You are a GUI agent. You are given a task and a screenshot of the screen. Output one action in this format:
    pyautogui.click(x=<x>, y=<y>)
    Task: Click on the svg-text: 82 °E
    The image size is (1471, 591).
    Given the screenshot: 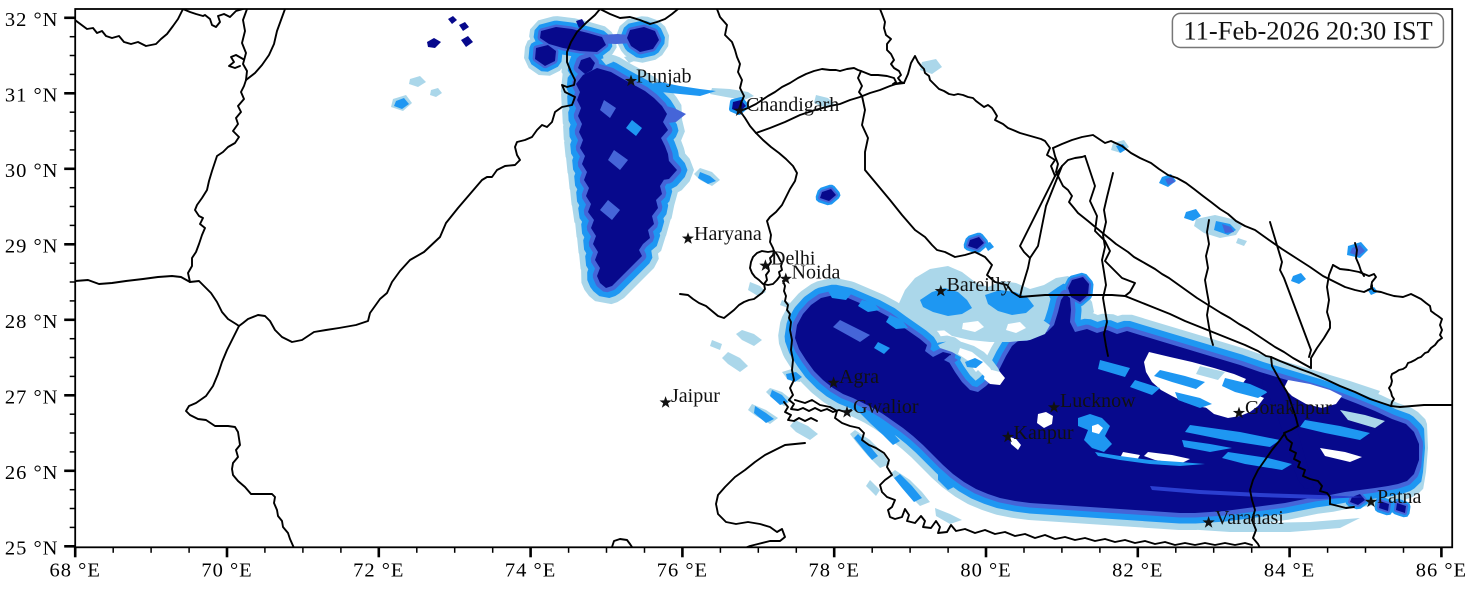 What is the action you would take?
    pyautogui.click(x=1137, y=571)
    